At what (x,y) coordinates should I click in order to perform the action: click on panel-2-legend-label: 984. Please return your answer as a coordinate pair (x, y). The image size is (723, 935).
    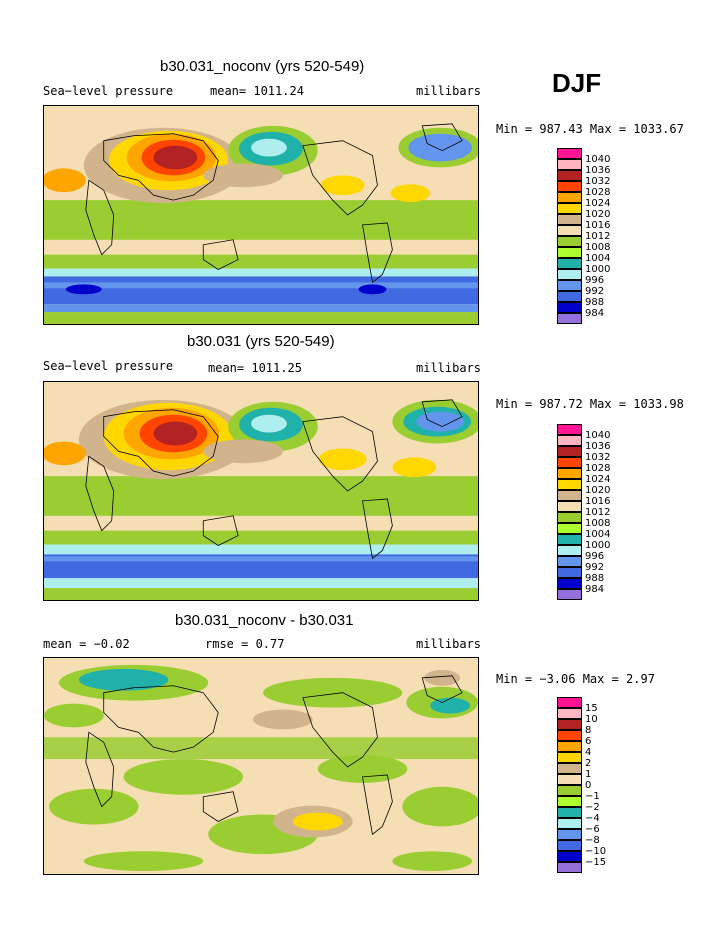
    Looking at the image, I should click on (595, 589).